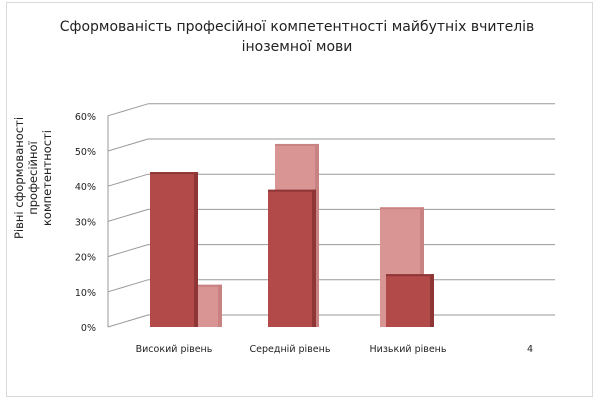 This screenshot has width=595, height=399. What do you see at coordinates (85, 117) in the screenshot?
I see `y-tick-label: 60%` at bounding box center [85, 117].